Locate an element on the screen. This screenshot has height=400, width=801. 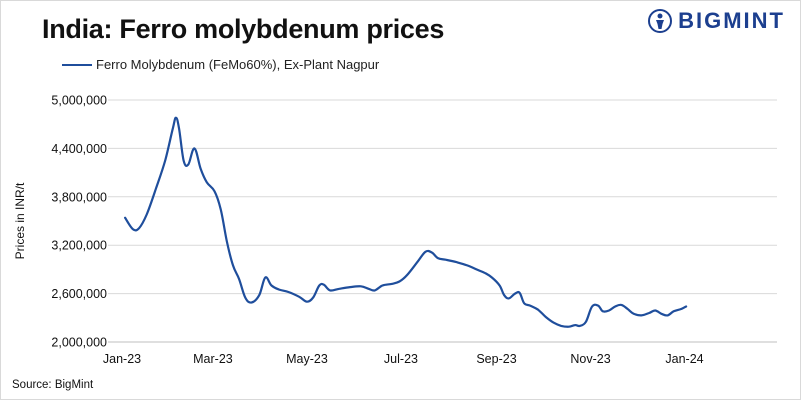
y-tick-label: 2,000,000 is located at coordinates (79, 343).